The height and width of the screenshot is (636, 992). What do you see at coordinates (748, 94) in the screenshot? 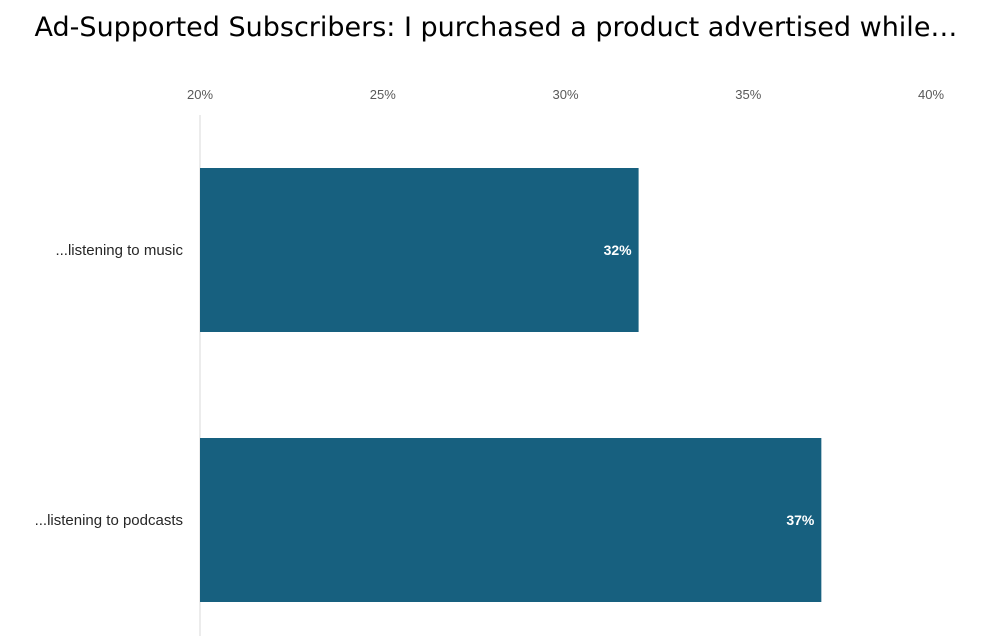
I see `x-tick-label: 35%` at bounding box center [748, 94].